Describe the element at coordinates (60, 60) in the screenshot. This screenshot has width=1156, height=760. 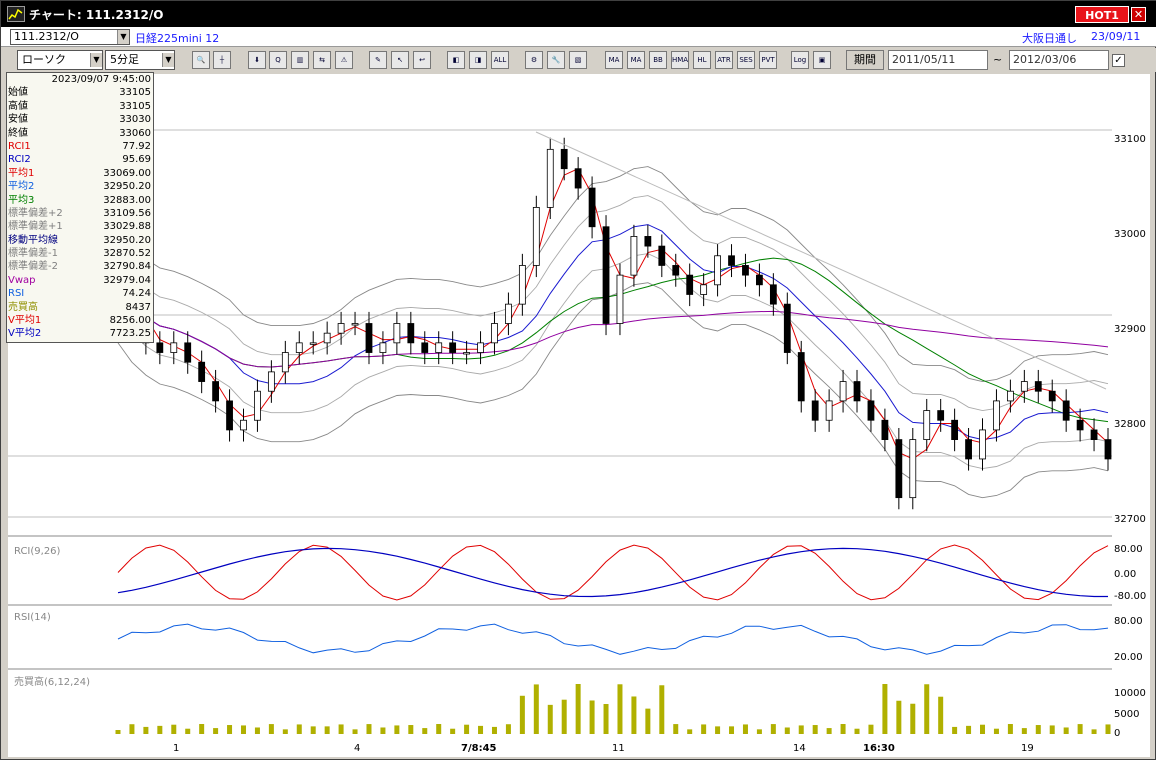
I see `chart-type-select: ローソク ▼` at that location.